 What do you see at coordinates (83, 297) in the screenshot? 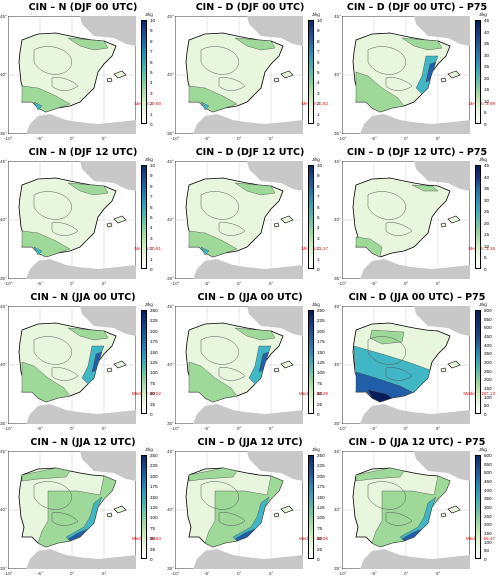
I see `panel-title: CIN – N (JJA 00 UTC)` at bounding box center [83, 297].